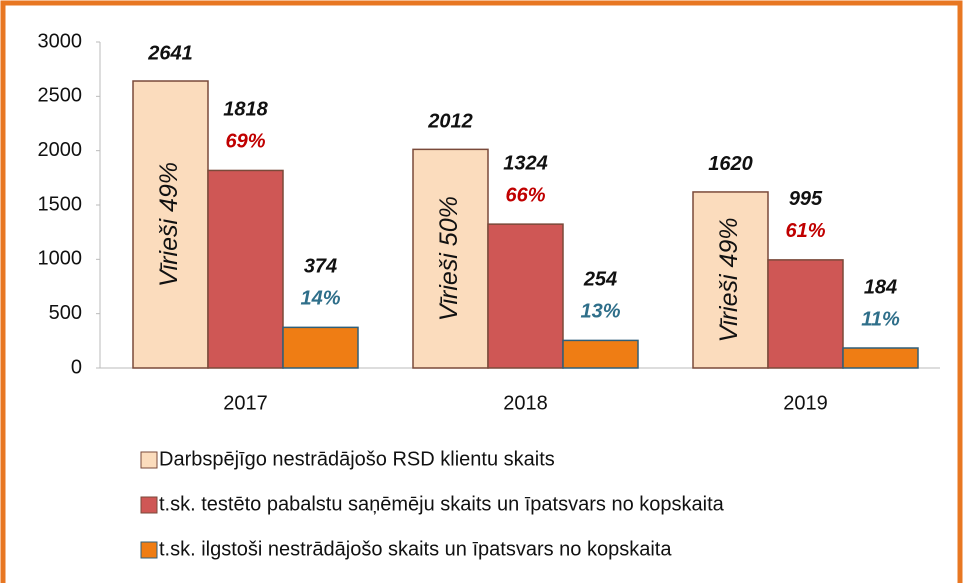 This screenshot has height=583, width=963. What do you see at coordinates (60, 96) in the screenshot?
I see `y-tick-label: 2500` at bounding box center [60, 96].